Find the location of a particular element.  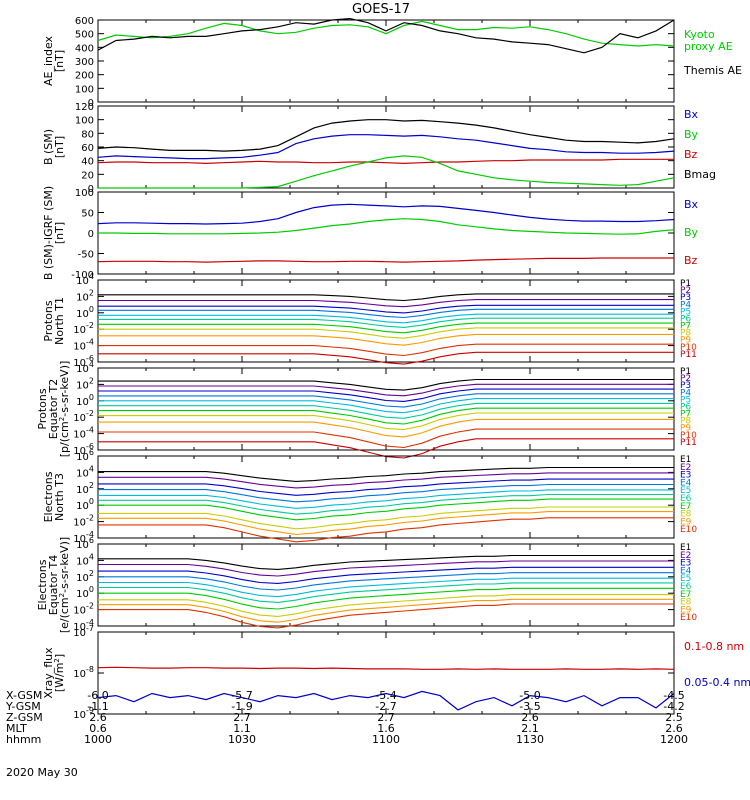

series-p8 is located at coordinates (386, 333).